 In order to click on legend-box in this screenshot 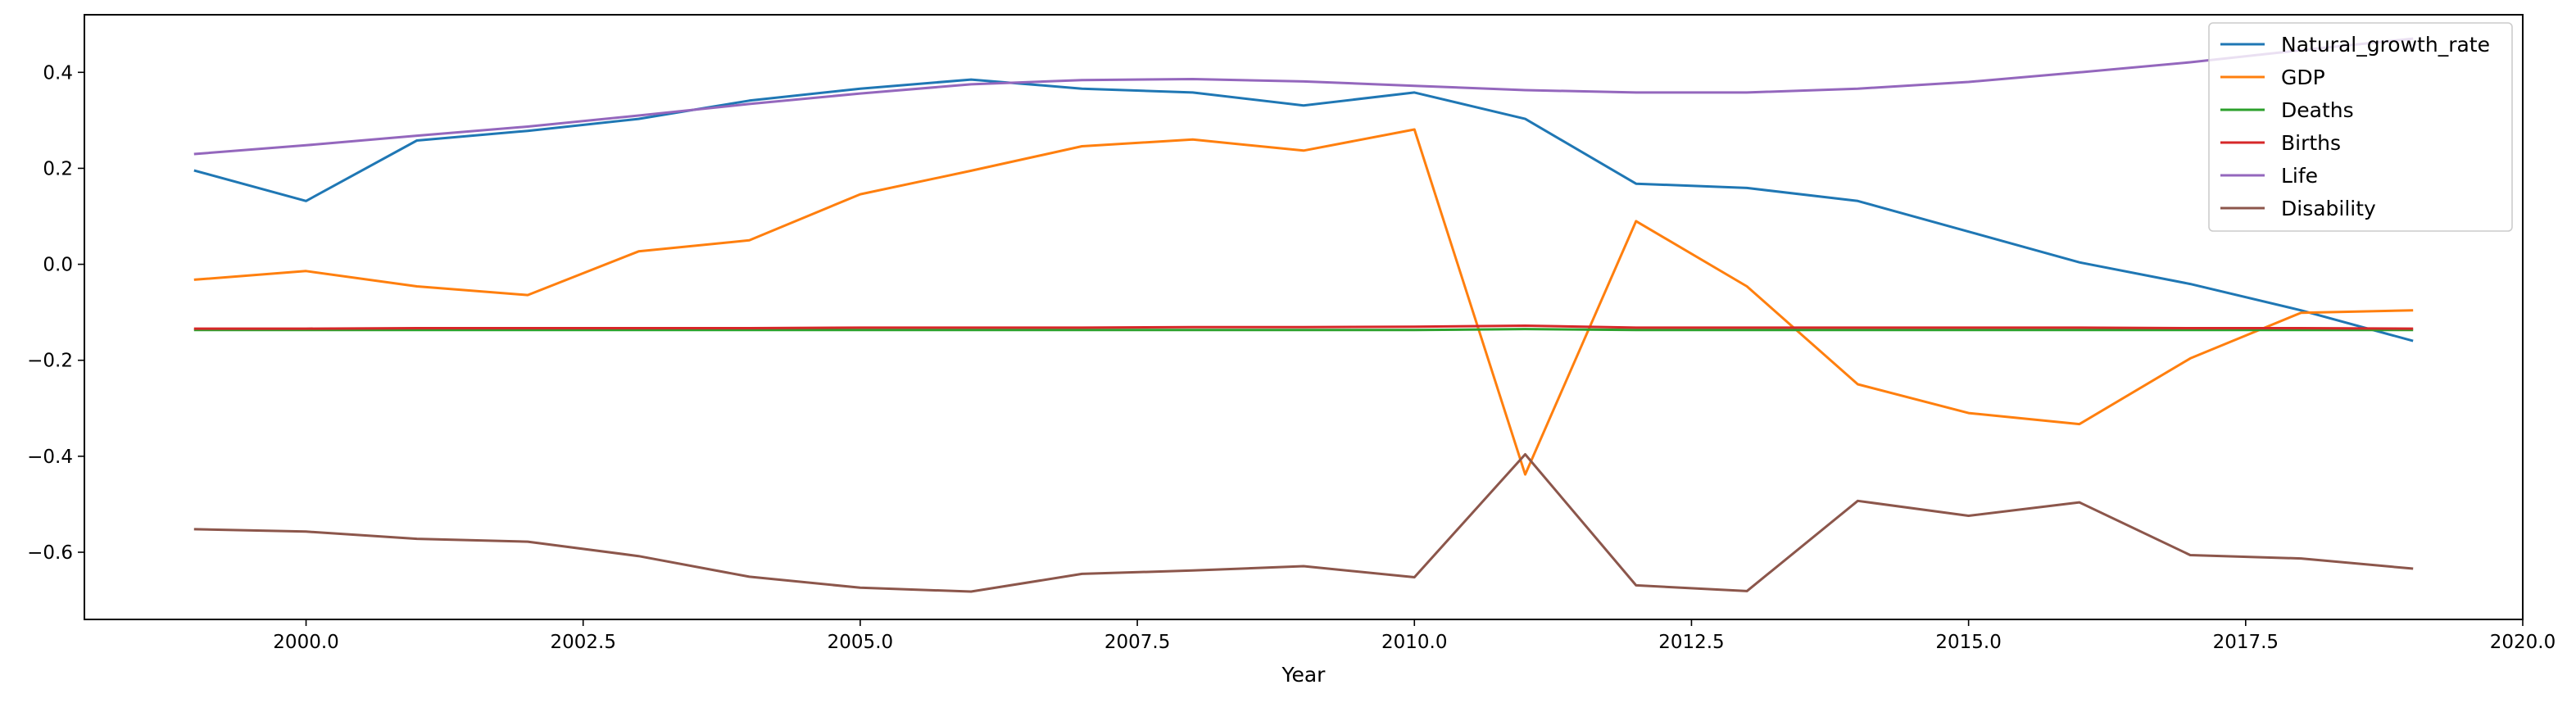, I will do `click(2360, 127)`.